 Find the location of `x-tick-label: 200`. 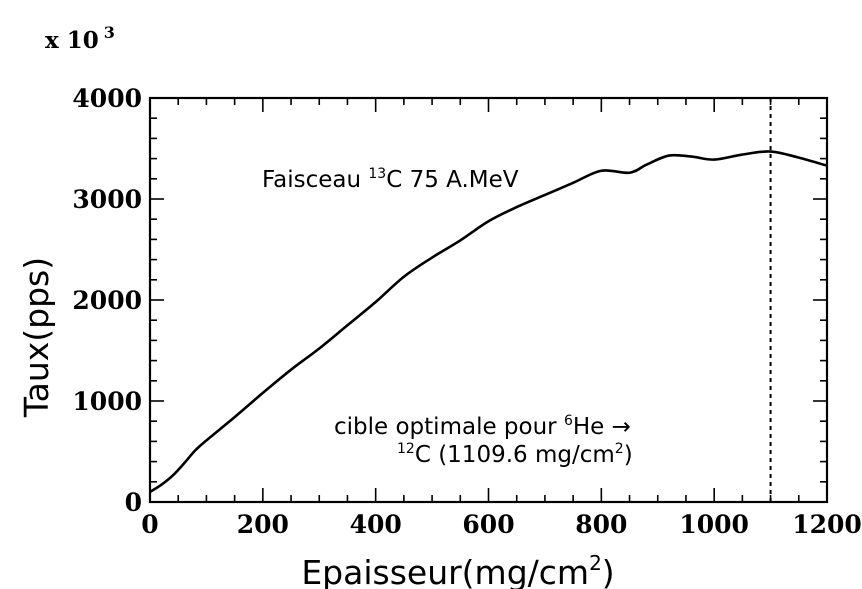

x-tick-label: 200 is located at coordinates (263, 524).